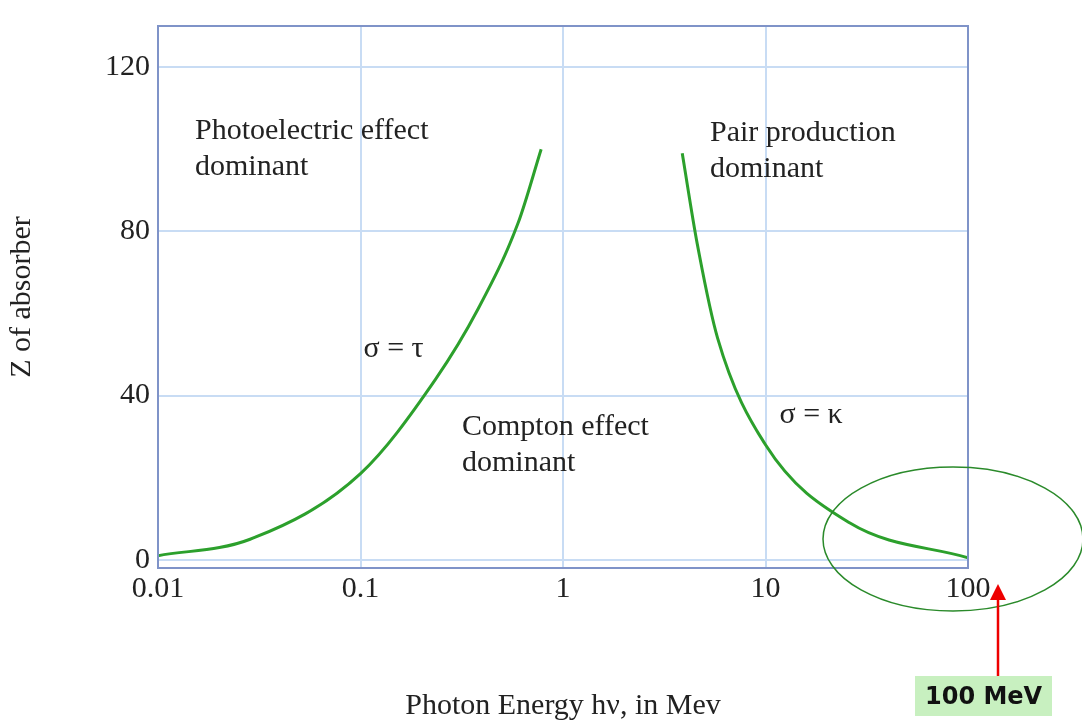 This screenshot has width=1082, height=728. Describe the element at coordinates (811, 412) in the screenshot. I see `series-label: σ = κ` at that location.